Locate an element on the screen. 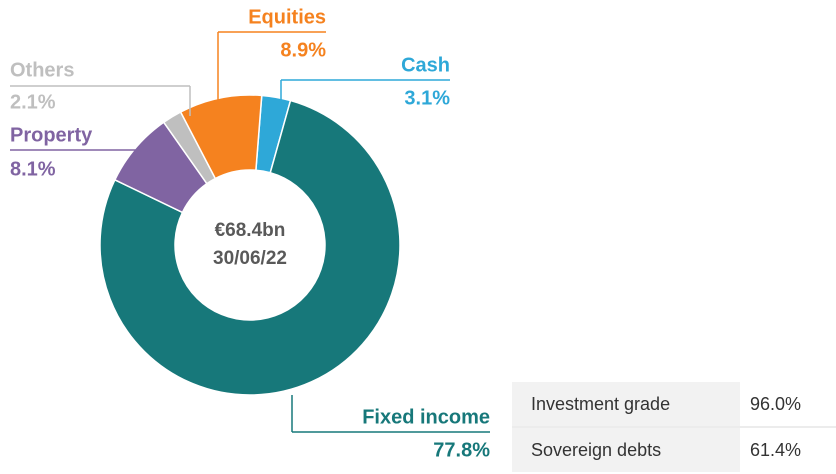 The width and height of the screenshot is (836, 474). leader-line is located at coordinates (148, 151).